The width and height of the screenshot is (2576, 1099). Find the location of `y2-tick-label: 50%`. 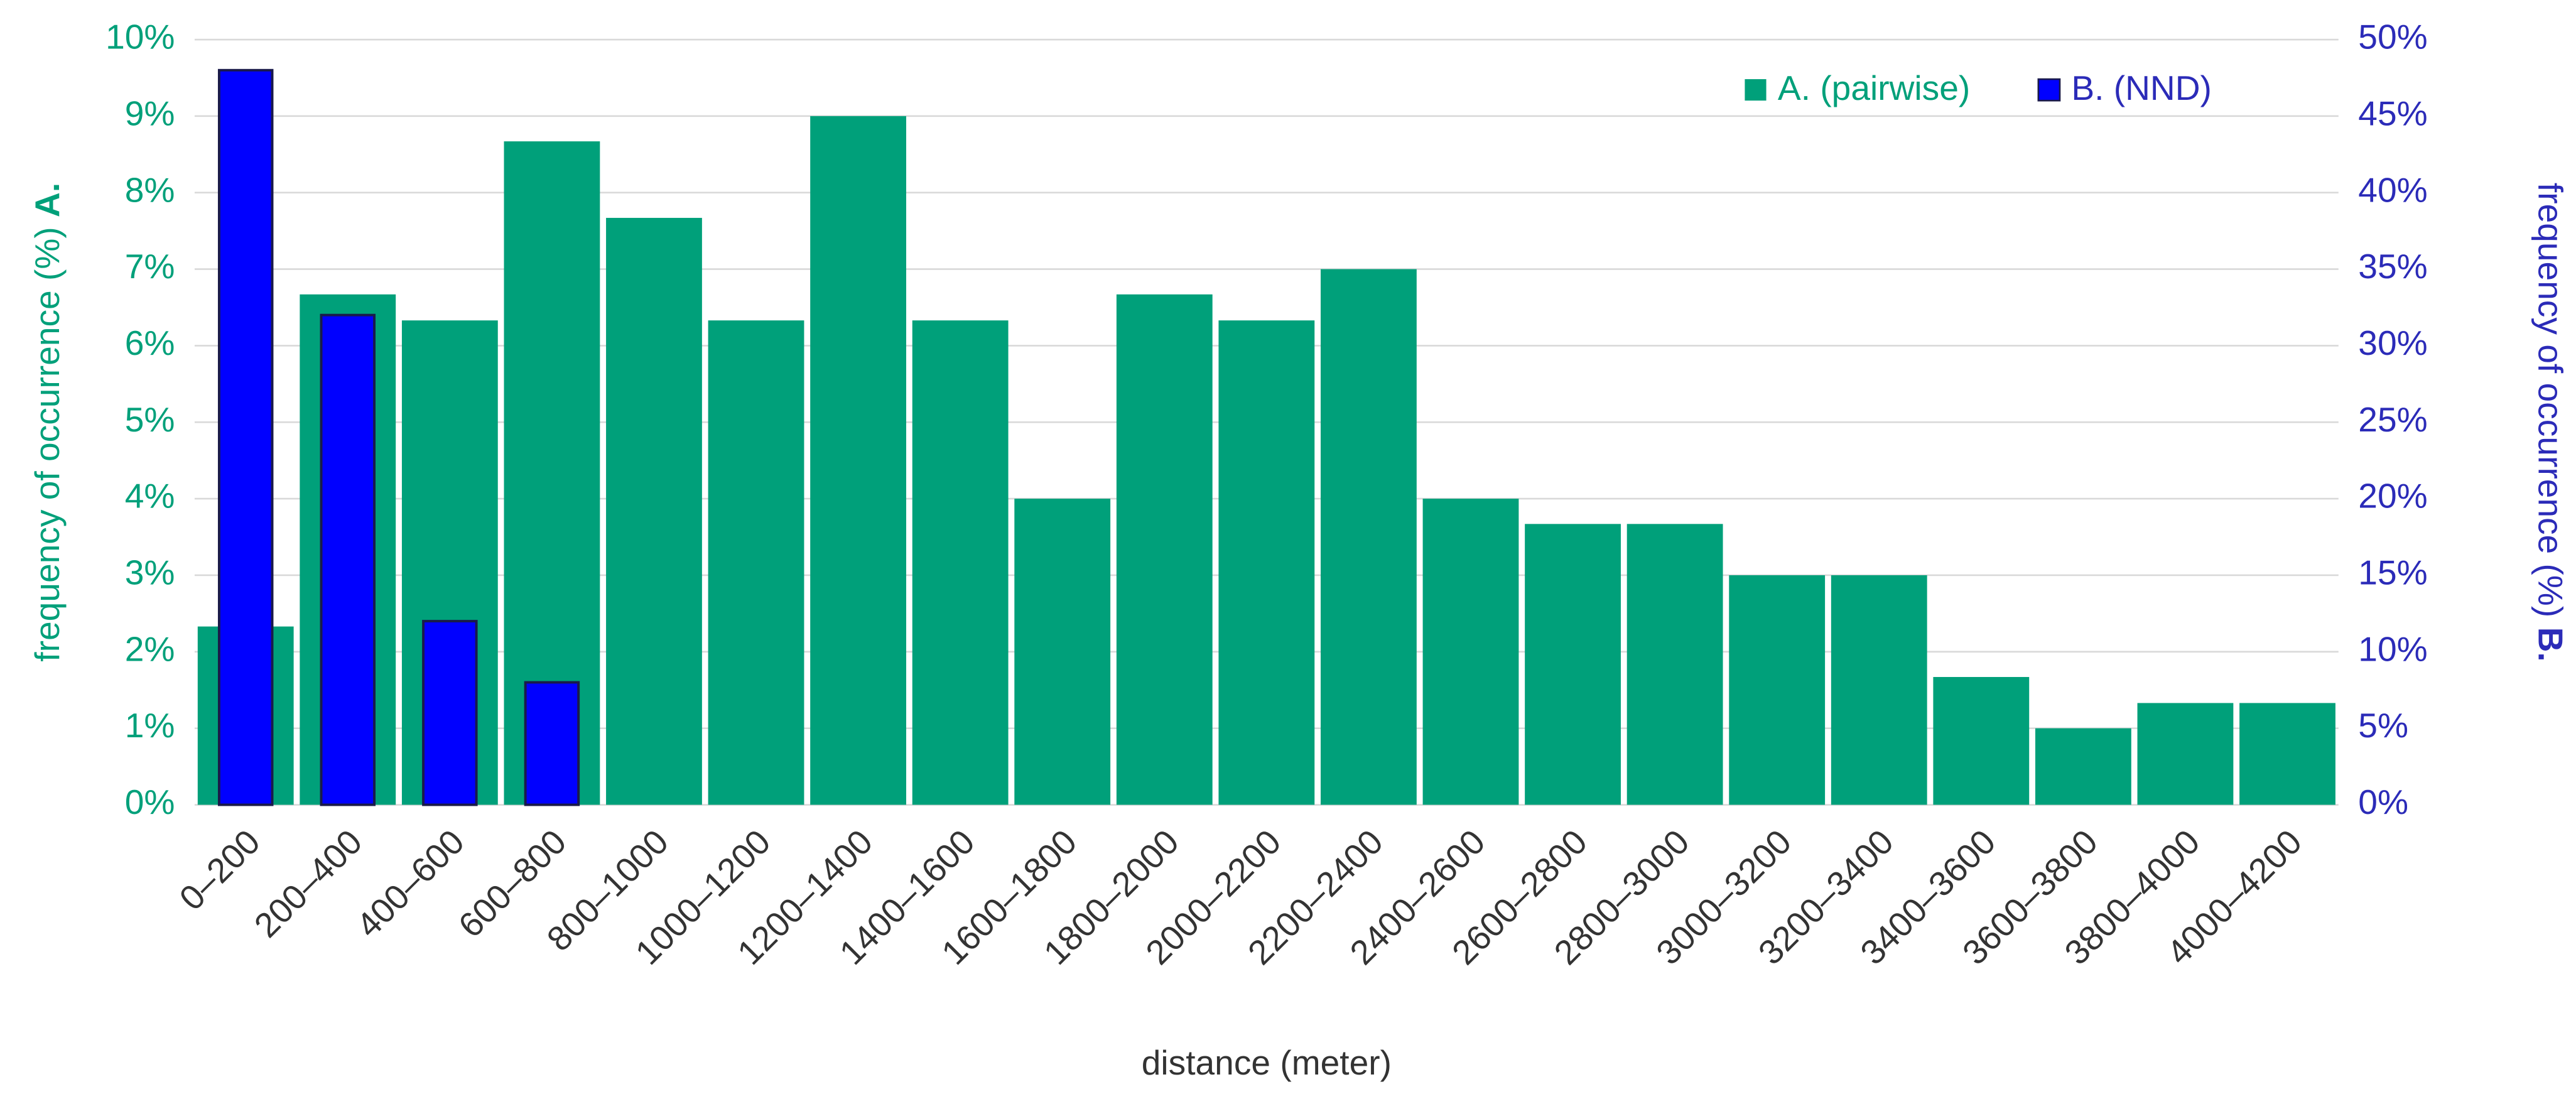

y2-tick-label: 50% is located at coordinates (2392, 37).